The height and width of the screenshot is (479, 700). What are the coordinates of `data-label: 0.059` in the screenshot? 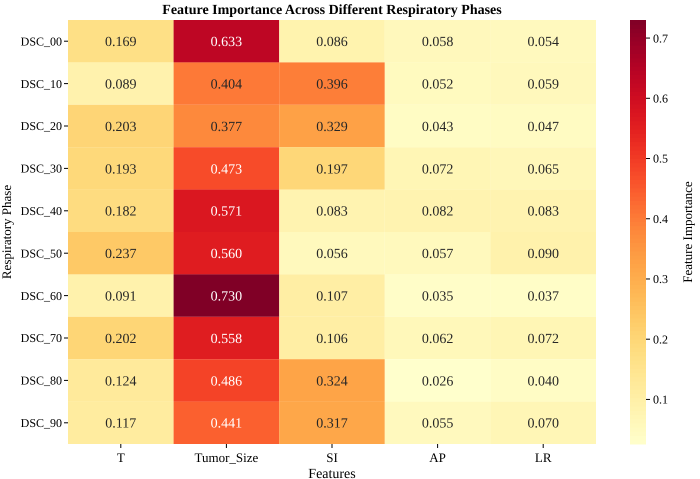 It's located at (543, 85).